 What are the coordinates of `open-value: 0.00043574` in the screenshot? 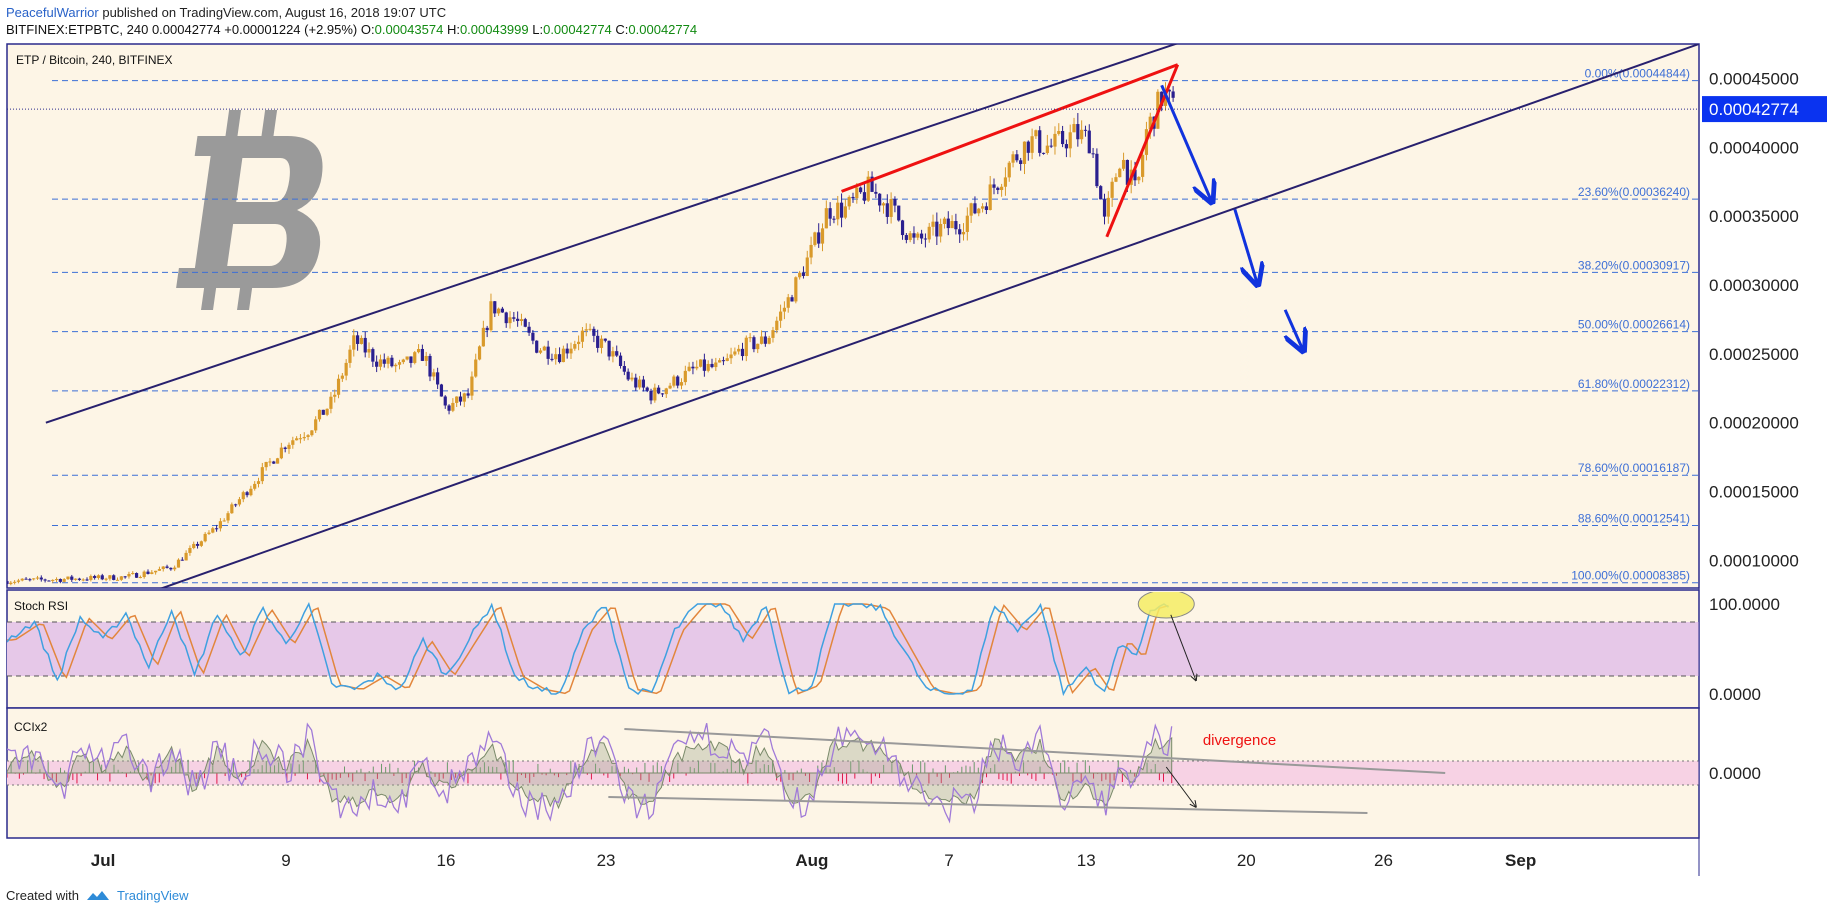 It's located at (409, 29).